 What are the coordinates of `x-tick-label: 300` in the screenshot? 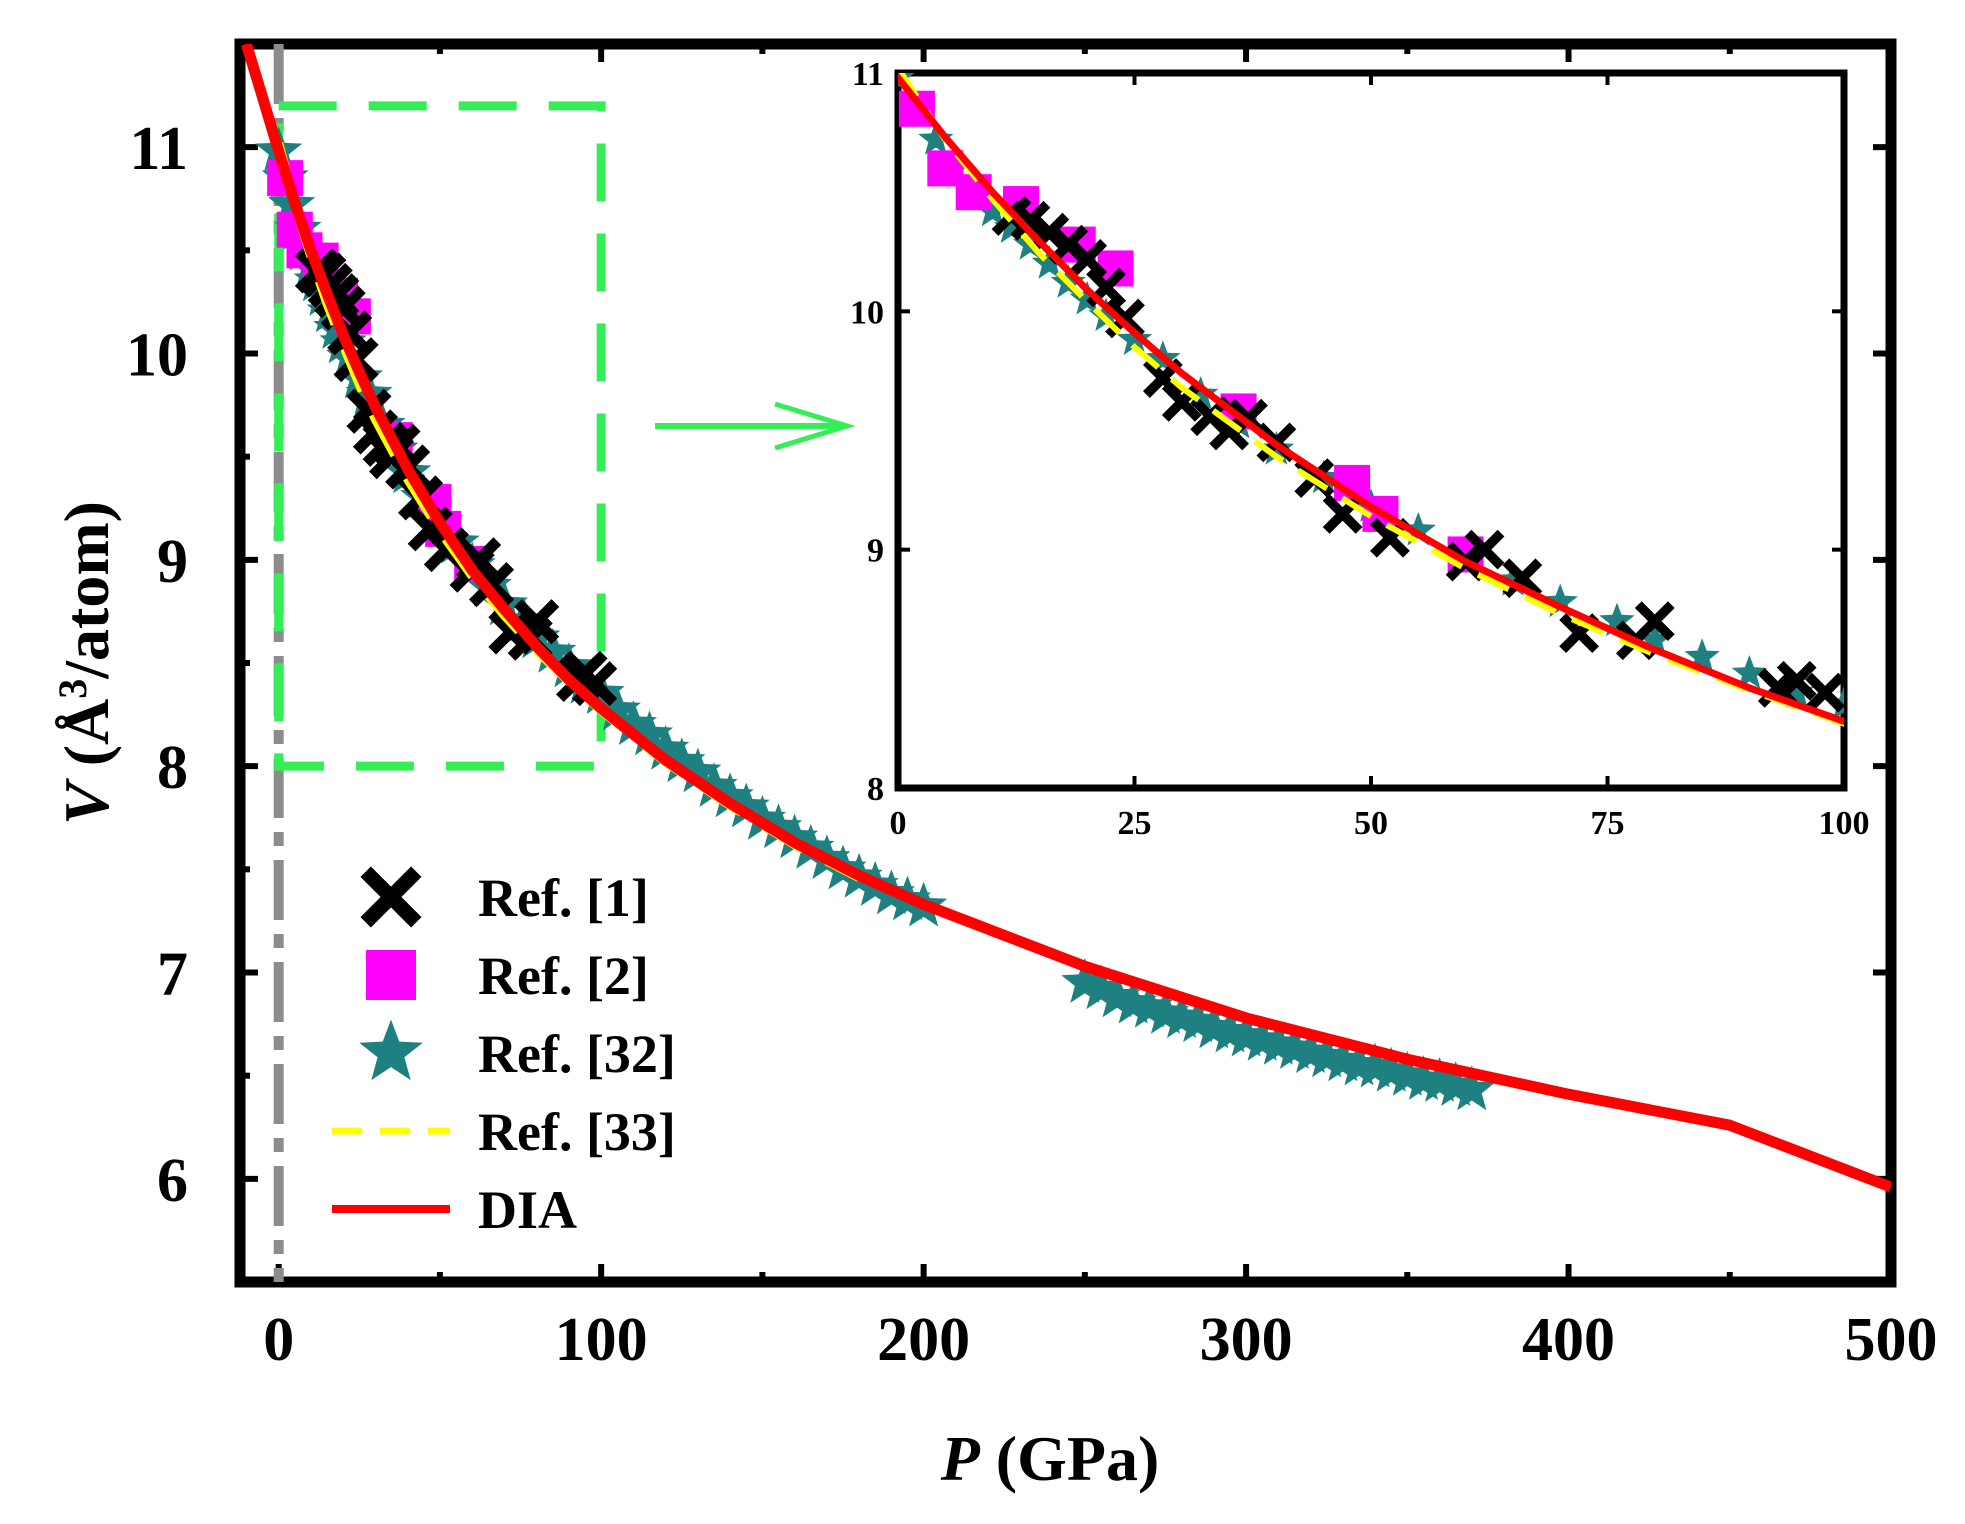 It's located at (1246, 1340).